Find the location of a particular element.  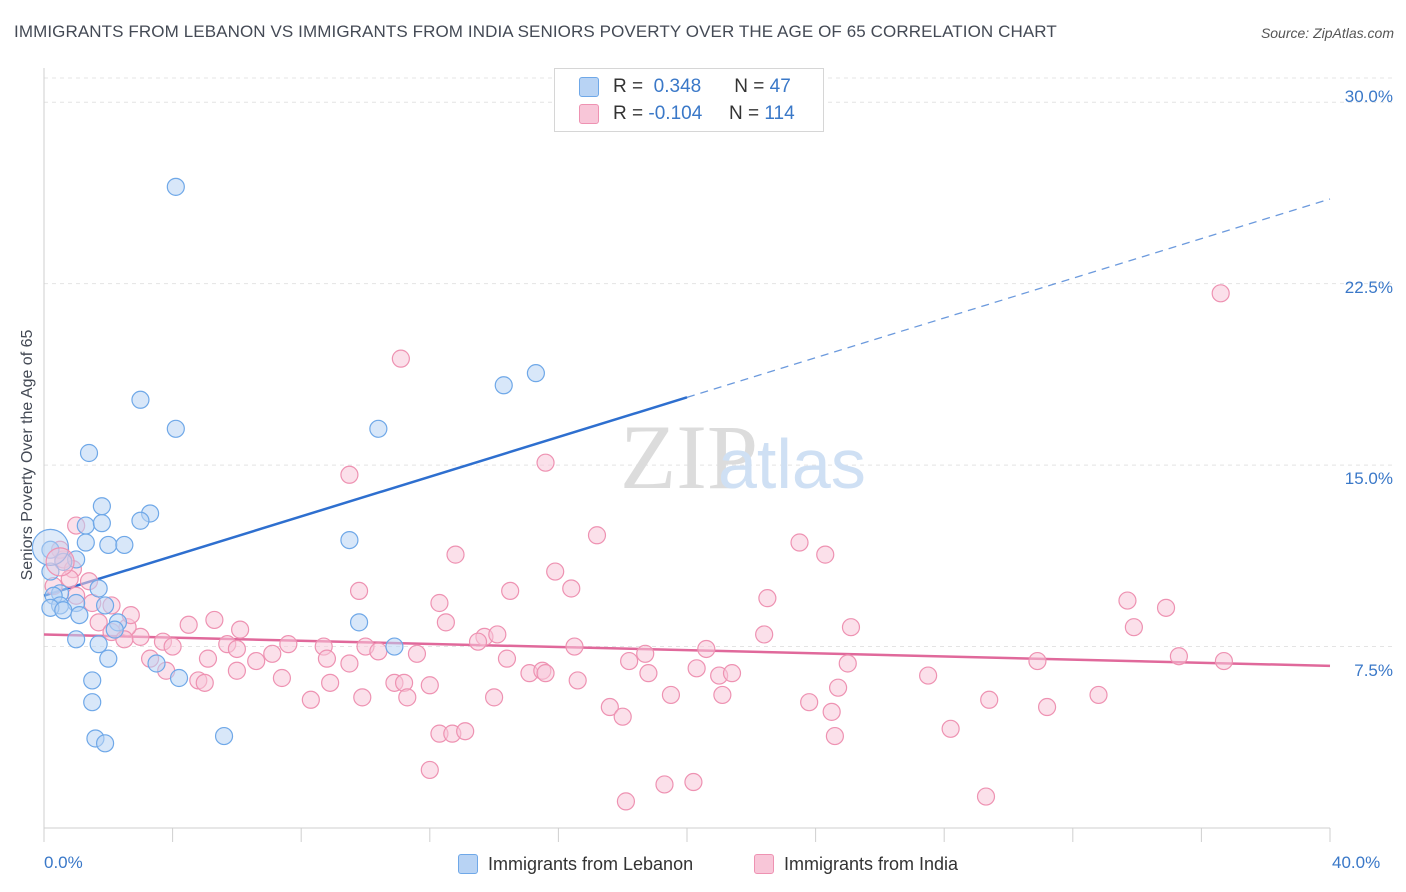

legend-row-india: R = -0.104 N = 114 is located at coordinates (687, 114).